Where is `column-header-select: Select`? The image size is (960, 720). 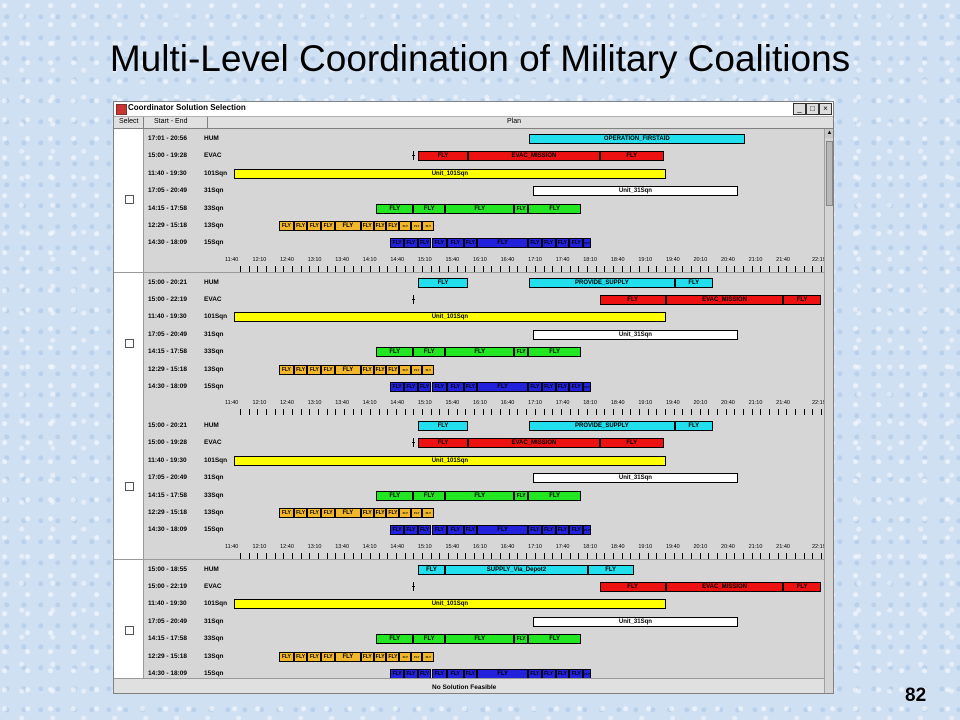 column-header-select: Select is located at coordinates (129, 121).